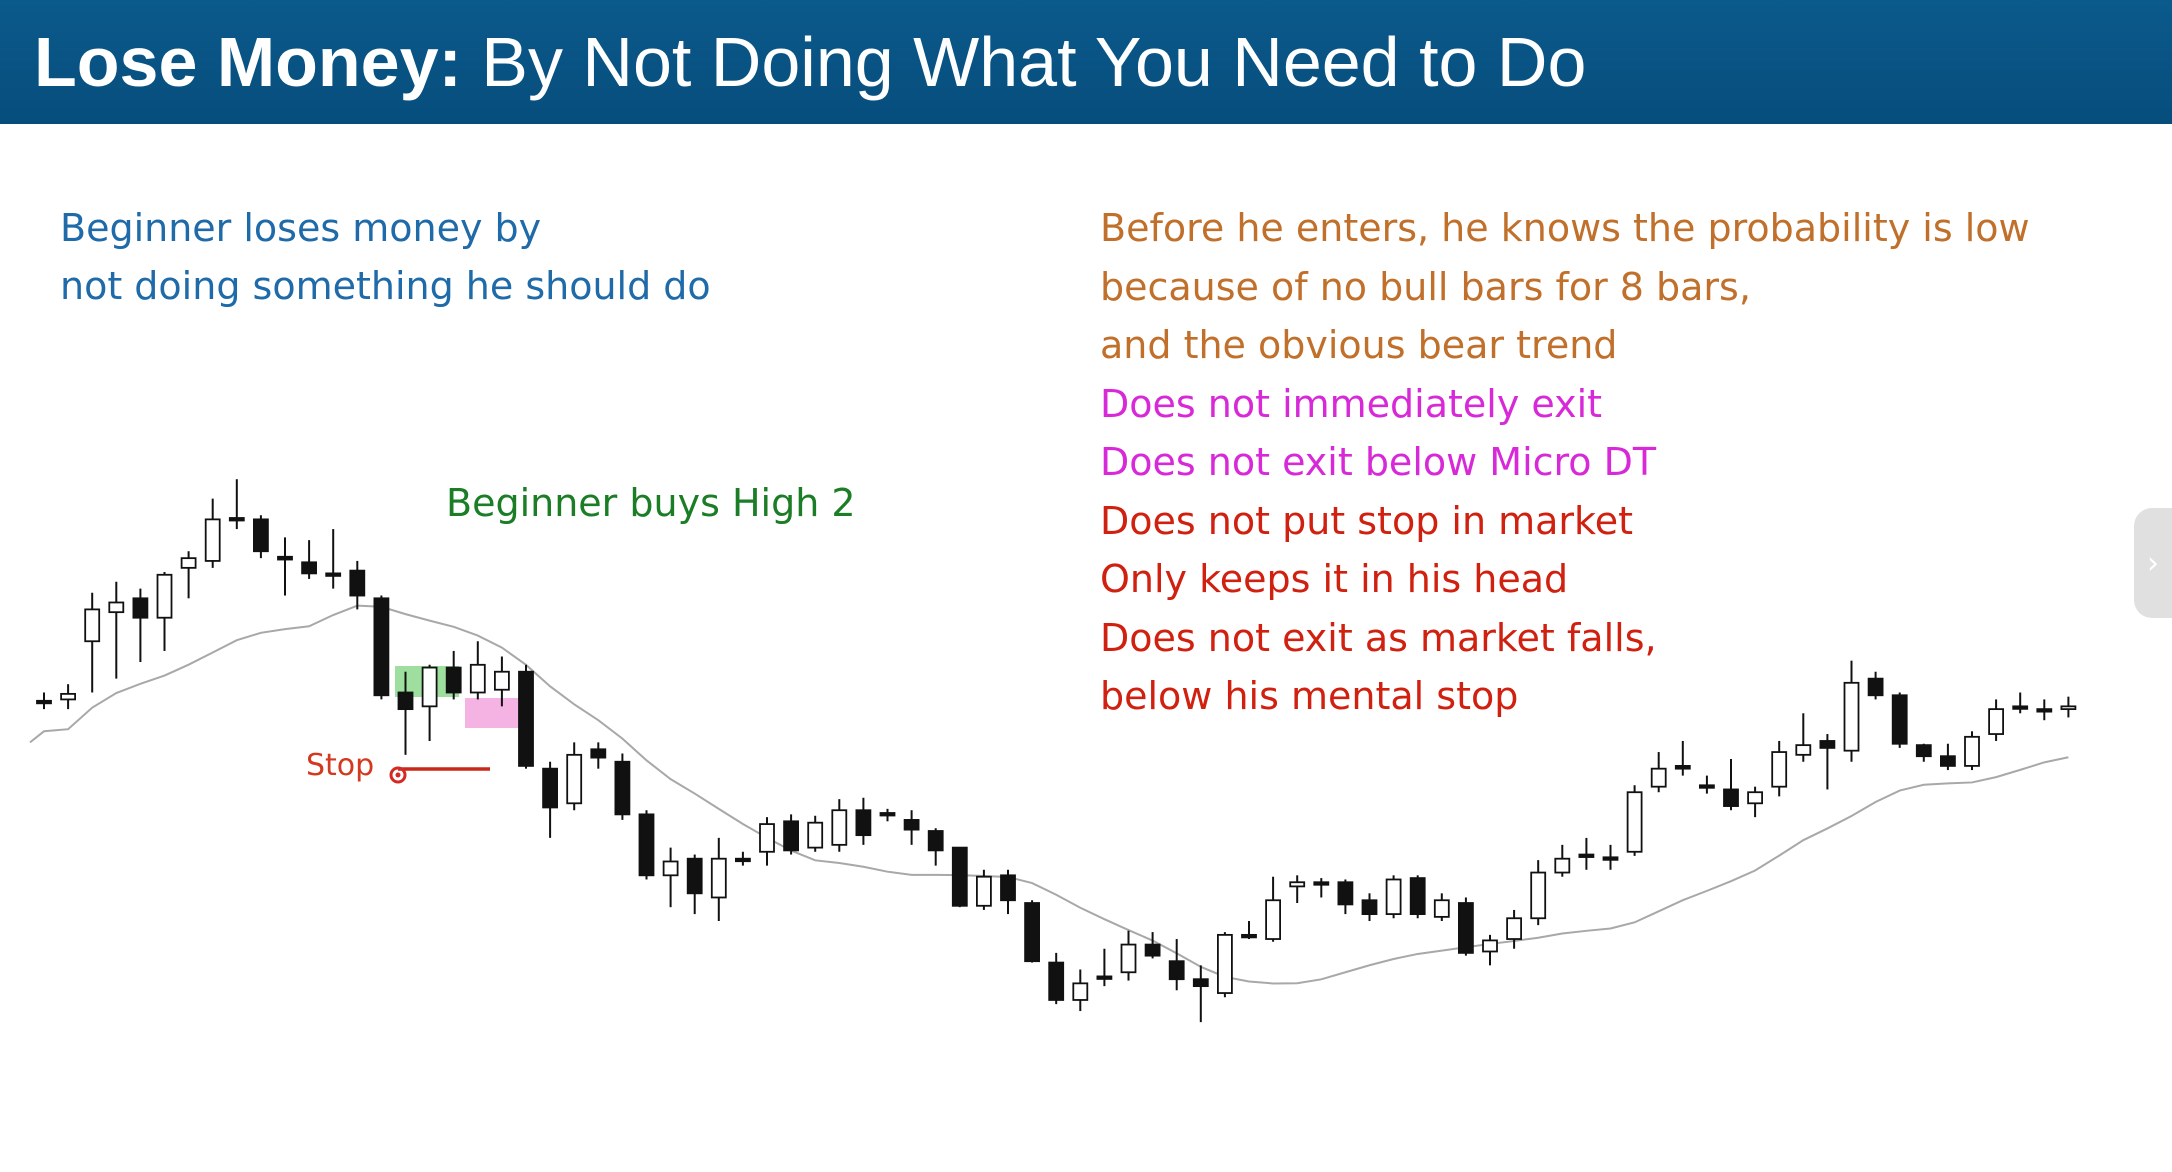 This screenshot has width=2172, height=1172. What do you see at coordinates (248, 62) in the screenshot?
I see `title-bold-part: Lose Money:` at bounding box center [248, 62].